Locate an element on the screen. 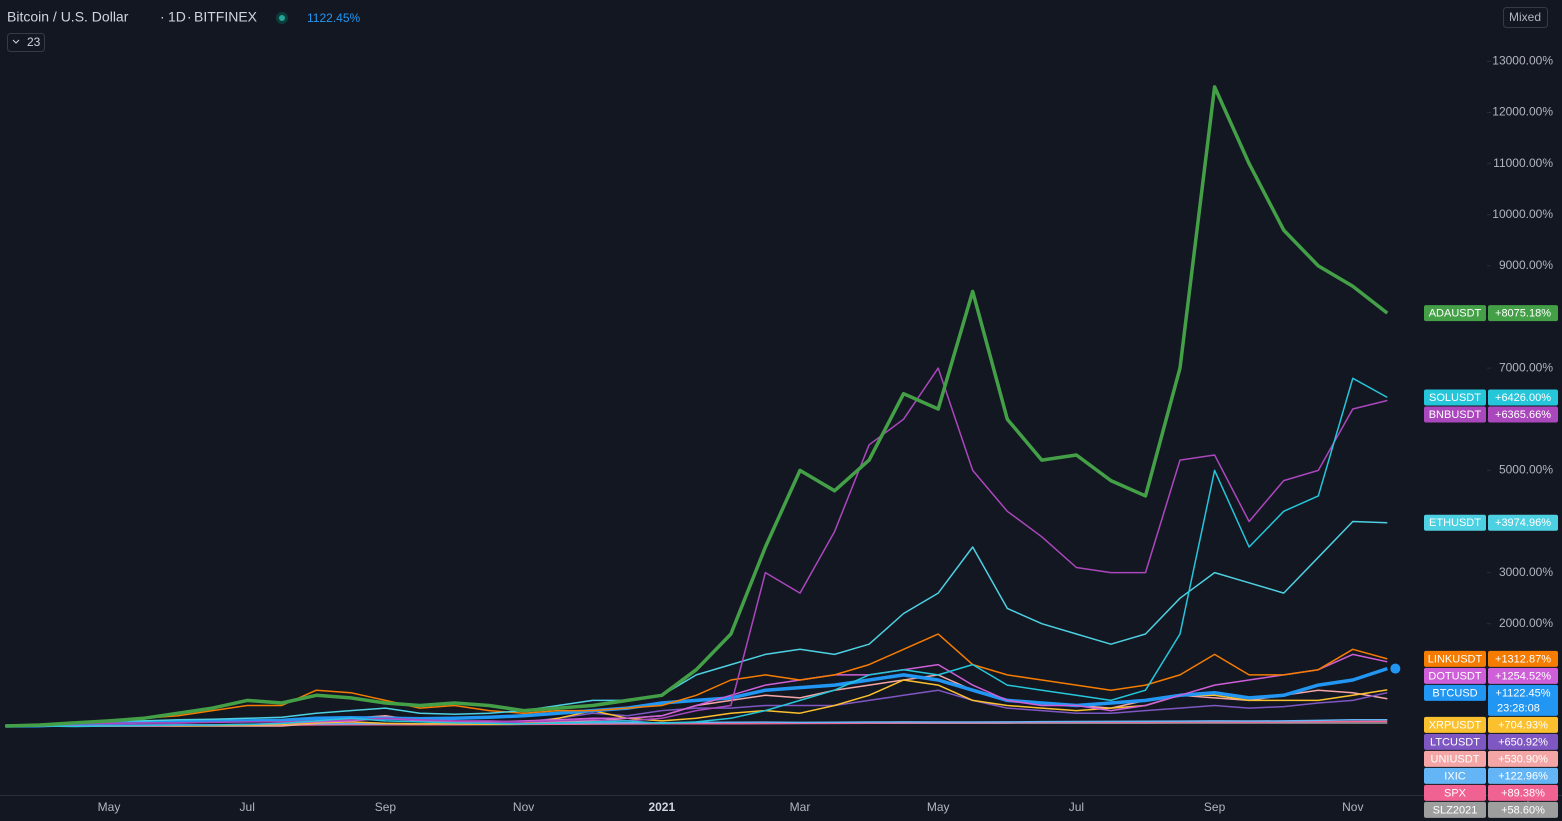 The height and width of the screenshot is (821, 1562). tag-name: ETHUSDT is located at coordinates (1455, 523).